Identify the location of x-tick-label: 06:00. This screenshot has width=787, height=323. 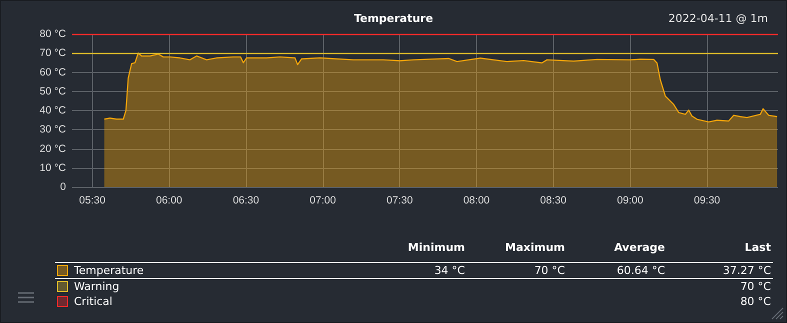
(169, 200).